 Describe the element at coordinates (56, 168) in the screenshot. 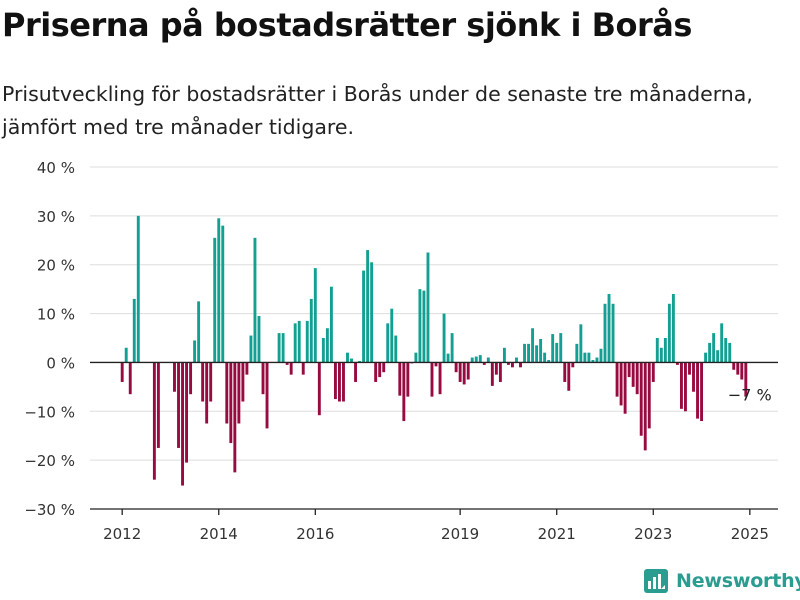

I see `y-tick-label: 40 %` at that location.